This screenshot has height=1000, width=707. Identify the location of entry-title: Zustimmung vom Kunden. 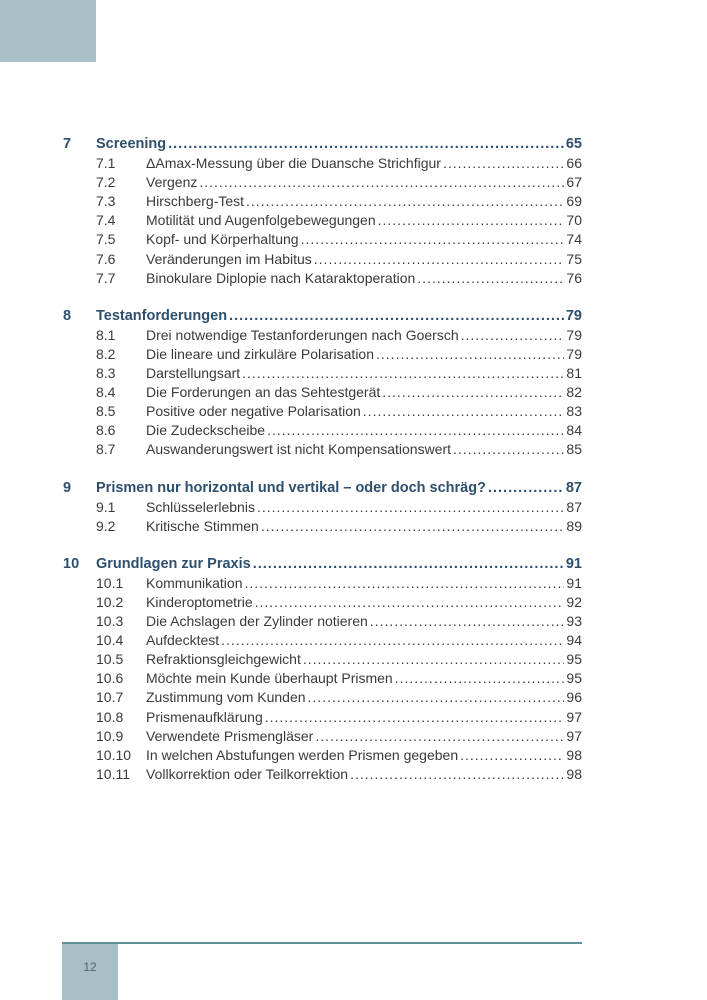
(226, 697).